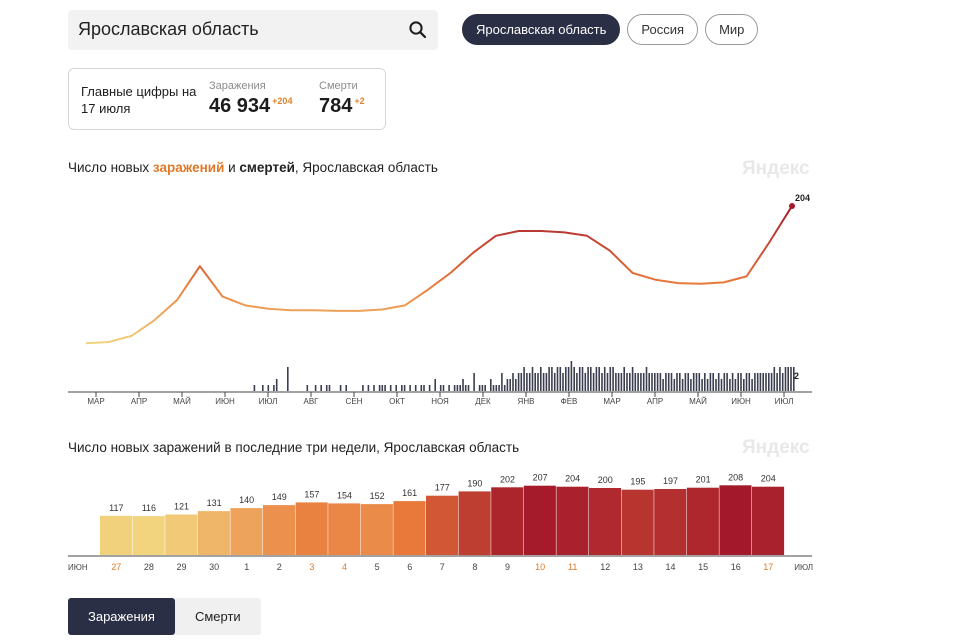 This screenshot has width=960, height=640. I want to click on search-box: Ярославская область, so click(253, 30).